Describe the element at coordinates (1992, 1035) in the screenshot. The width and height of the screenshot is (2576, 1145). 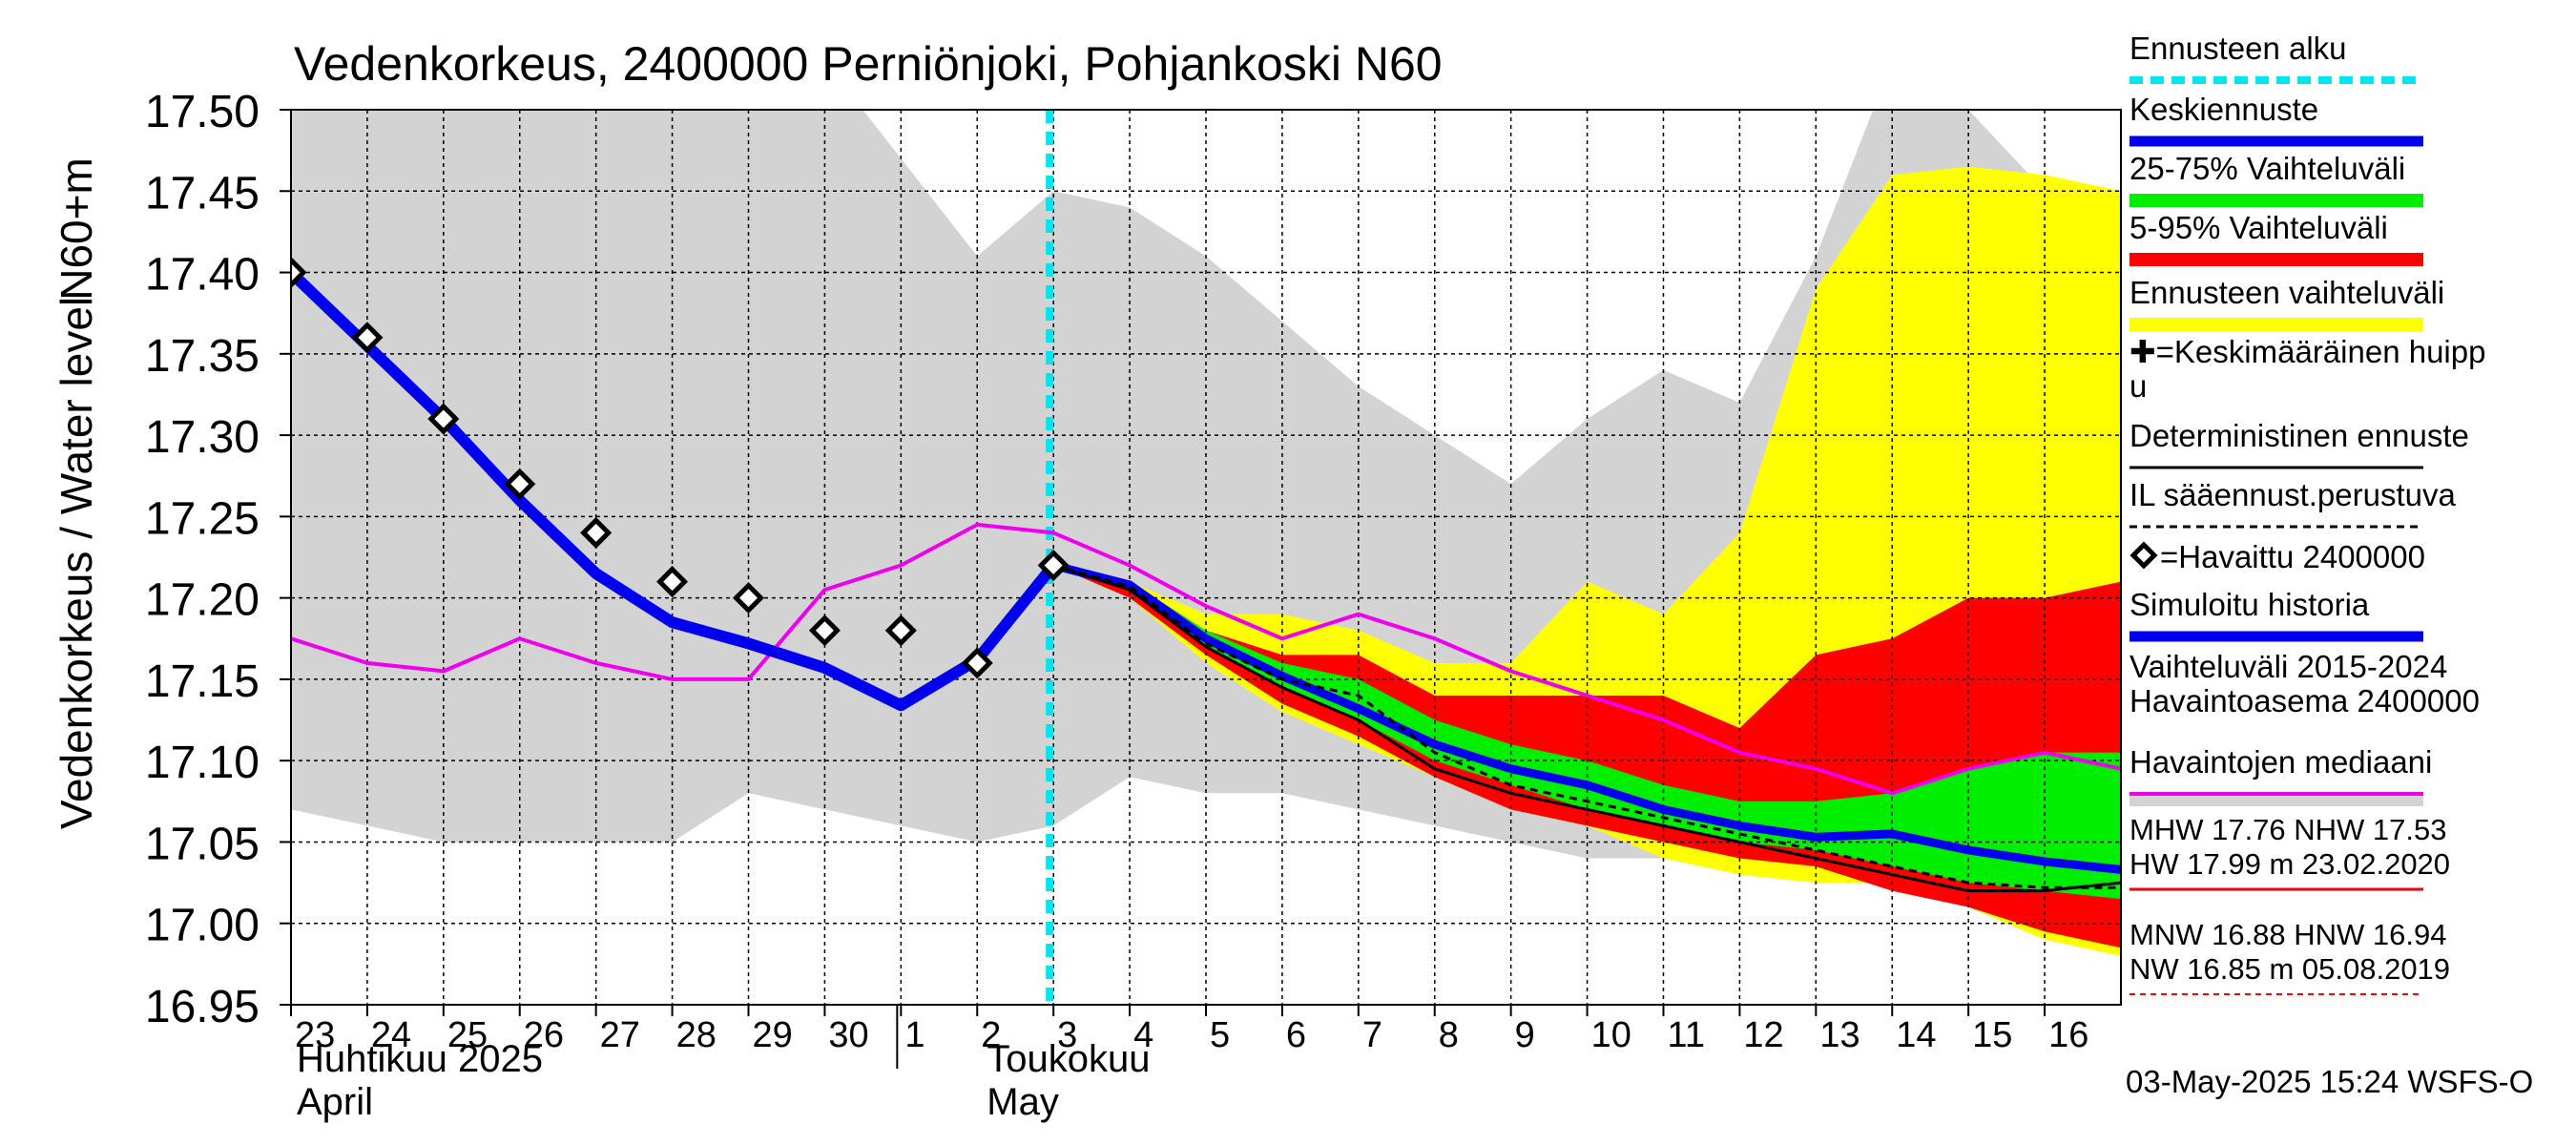
I see `x-tick-label: 15` at that location.